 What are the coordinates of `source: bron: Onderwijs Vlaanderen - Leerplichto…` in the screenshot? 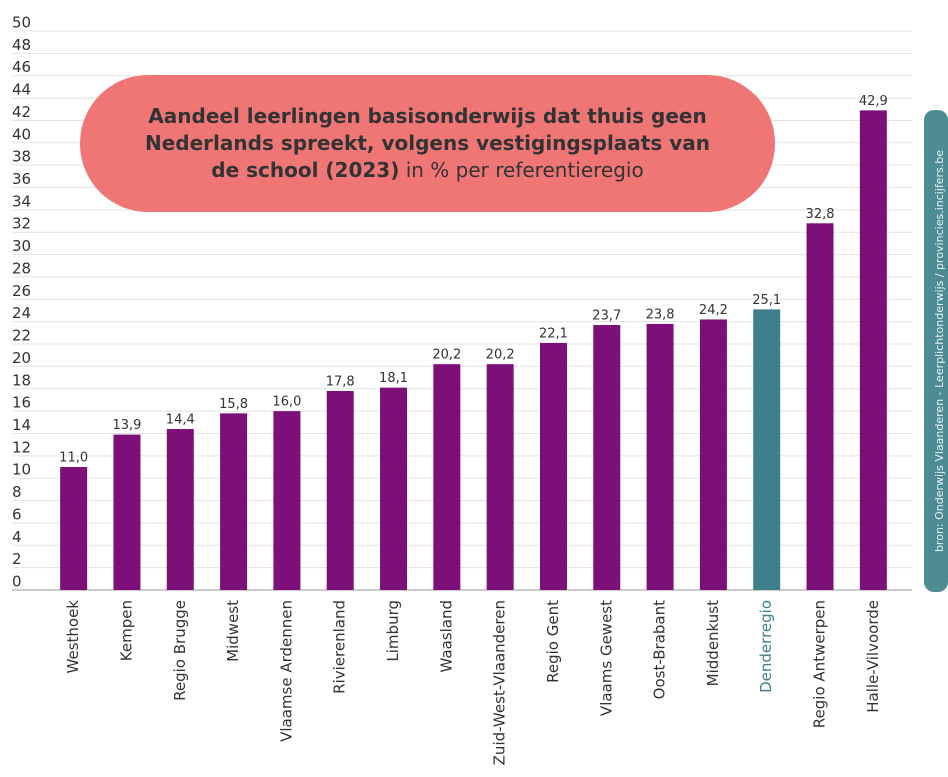 It's located at (939, 351).